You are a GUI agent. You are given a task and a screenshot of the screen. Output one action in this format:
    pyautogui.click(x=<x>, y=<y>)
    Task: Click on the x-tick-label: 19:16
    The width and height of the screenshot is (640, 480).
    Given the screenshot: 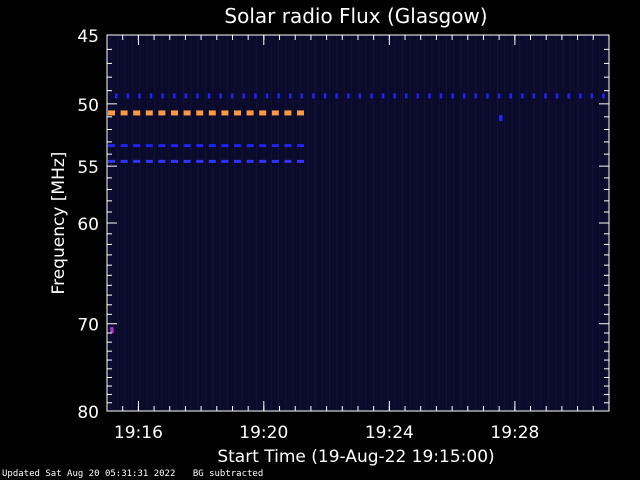 What is the action you would take?
    pyautogui.click(x=138, y=433)
    